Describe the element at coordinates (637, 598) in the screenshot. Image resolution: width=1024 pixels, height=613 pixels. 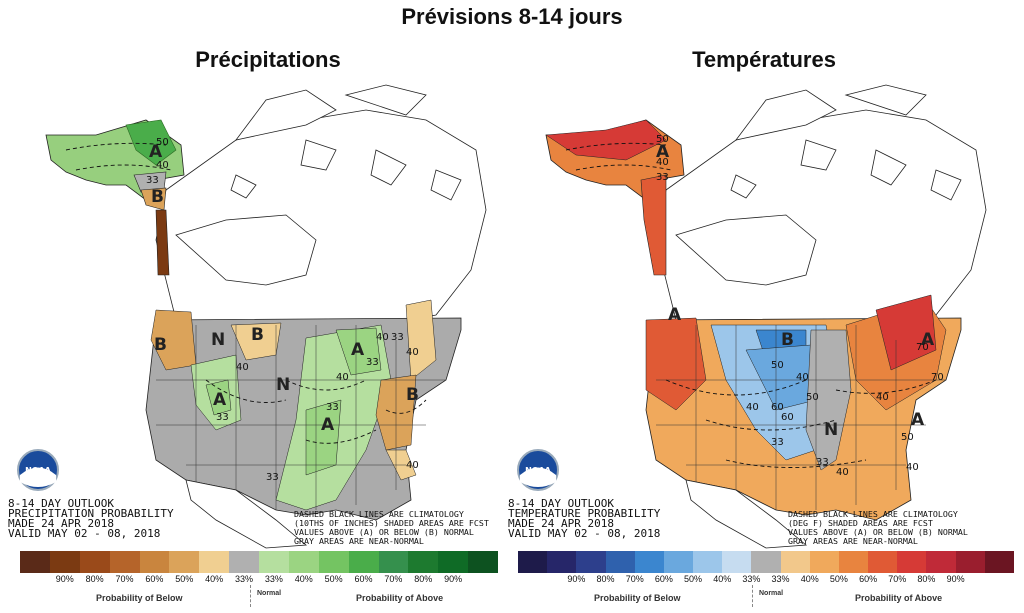
I see `temp-below-label: Probability of Below` at that location.